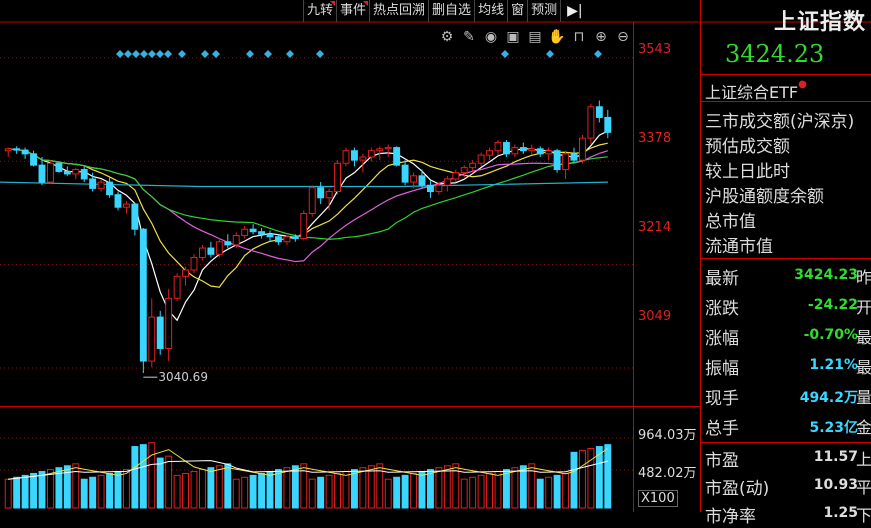  I want to click on quote-key: 涨跌, so click(722, 309).